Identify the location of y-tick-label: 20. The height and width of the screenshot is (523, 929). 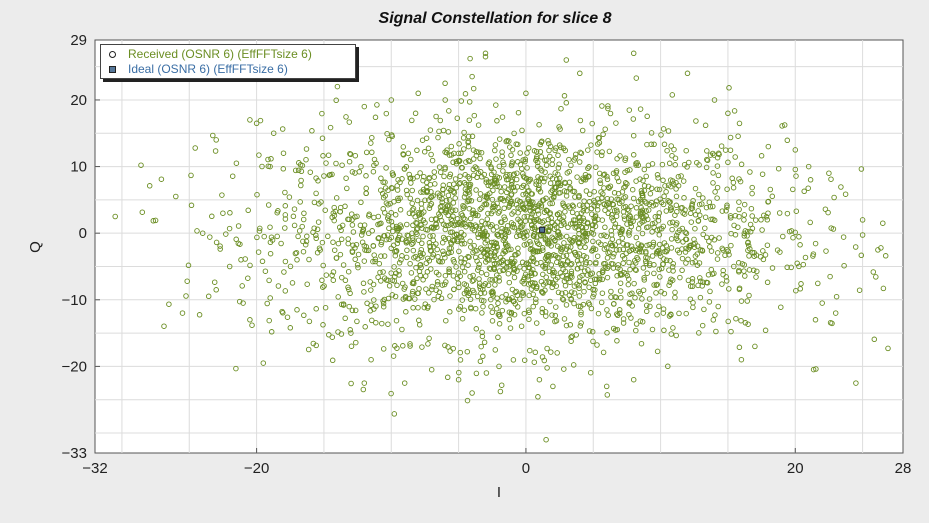
(78, 100).